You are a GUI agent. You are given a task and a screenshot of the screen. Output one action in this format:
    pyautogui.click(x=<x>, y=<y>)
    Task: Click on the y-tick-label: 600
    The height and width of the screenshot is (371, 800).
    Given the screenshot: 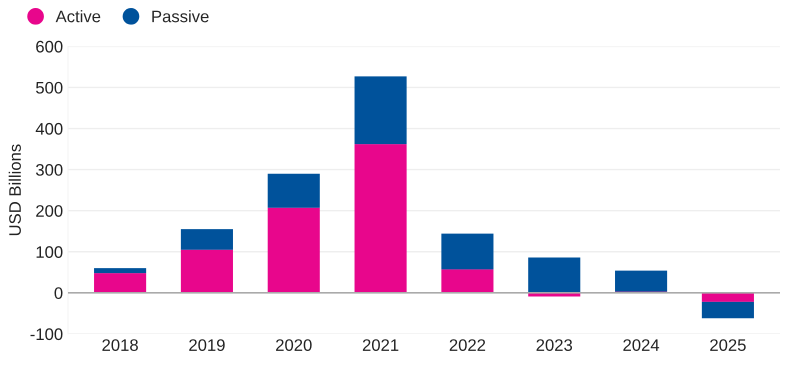 What is the action you would take?
    pyautogui.click(x=49, y=46)
    